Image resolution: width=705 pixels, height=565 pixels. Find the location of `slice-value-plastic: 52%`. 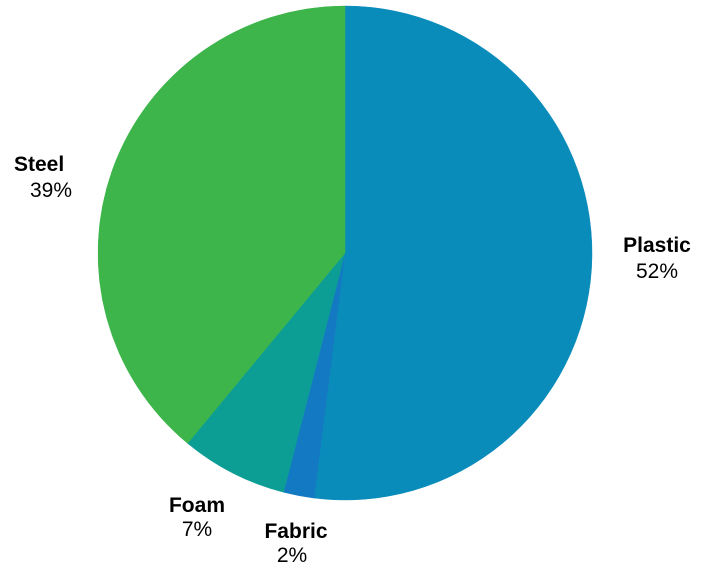

slice-value-plastic: 52% is located at coordinates (657, 271).